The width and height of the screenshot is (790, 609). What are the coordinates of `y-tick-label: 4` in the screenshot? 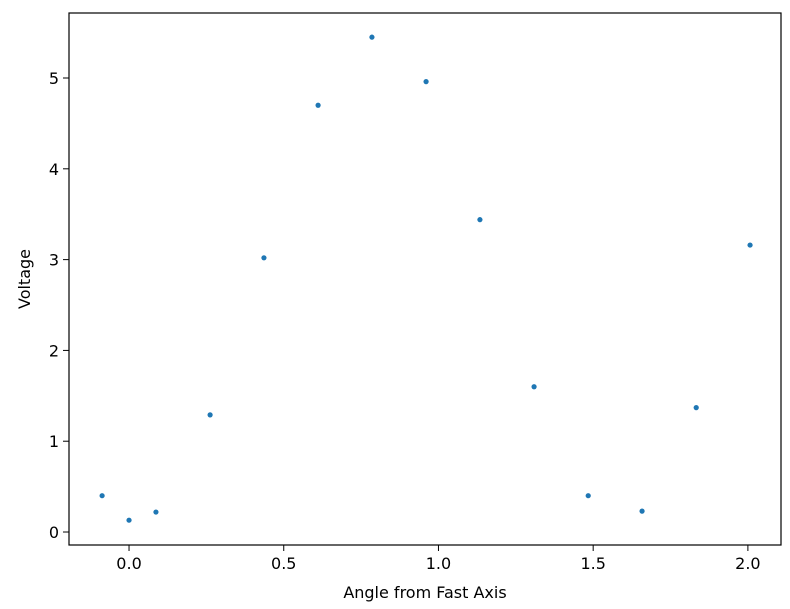 It's located at (54, 169).